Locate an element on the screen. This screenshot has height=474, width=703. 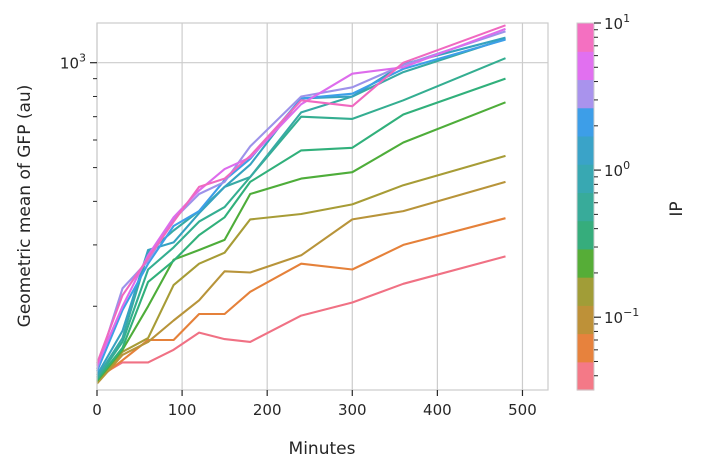
x-axis-label: Minutes is located at coordinates (322, 449).